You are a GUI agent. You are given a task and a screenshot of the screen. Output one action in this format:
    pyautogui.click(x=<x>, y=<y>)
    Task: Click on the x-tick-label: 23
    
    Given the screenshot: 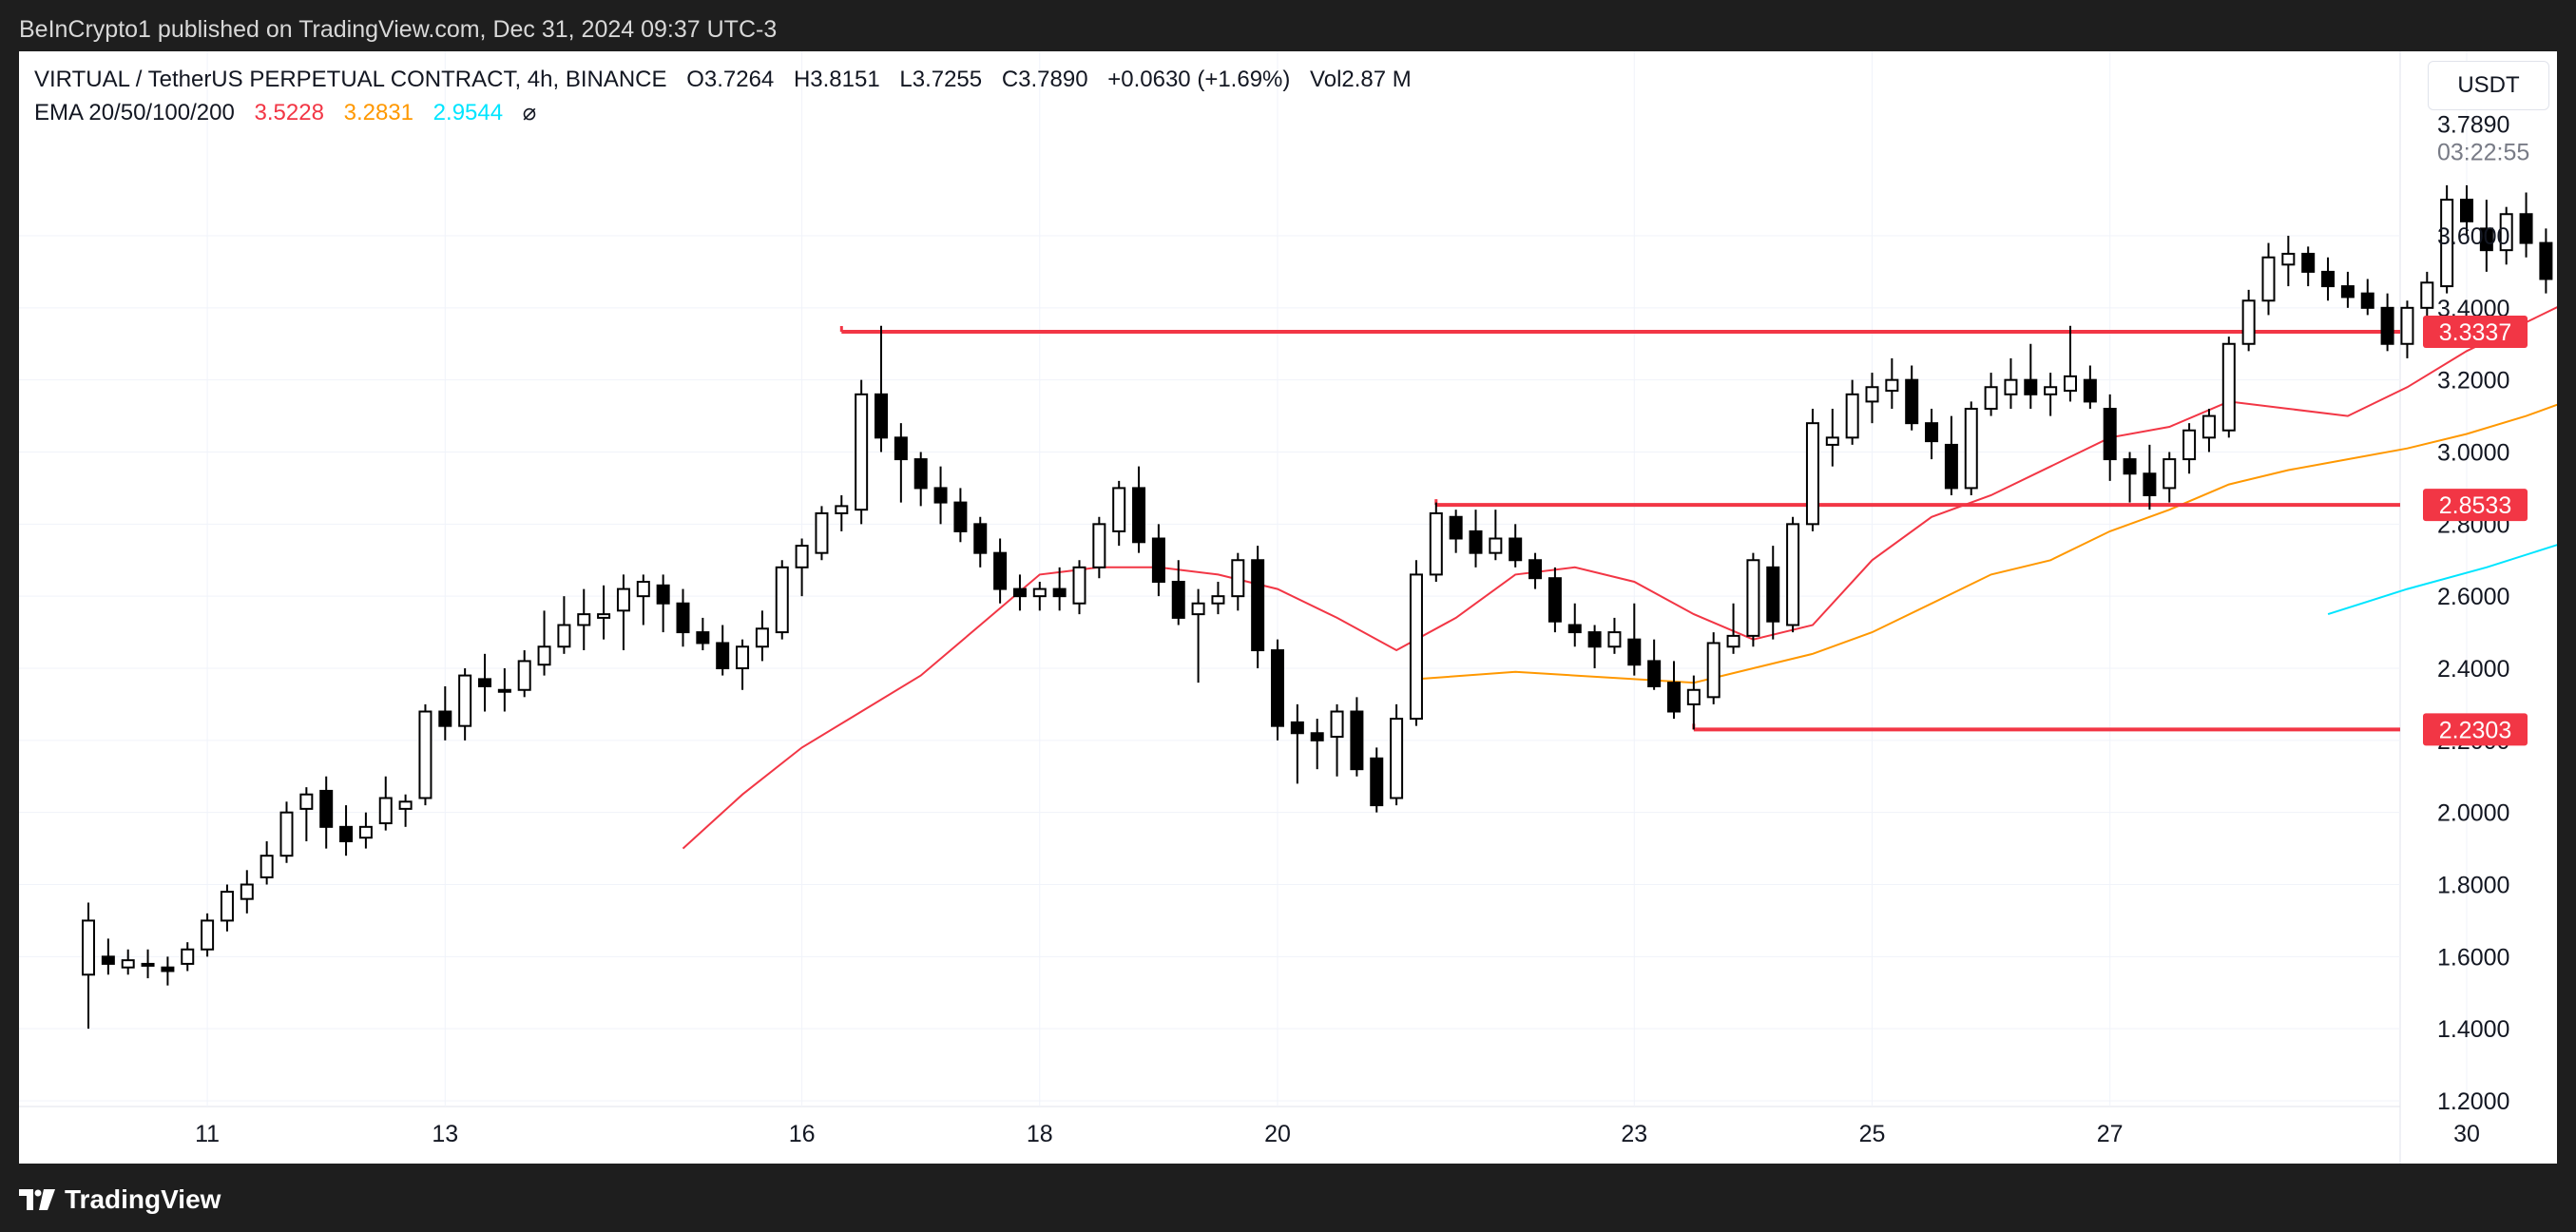 What is the action you would take?
    pyautogui.click(x=1634, y=1134)
    